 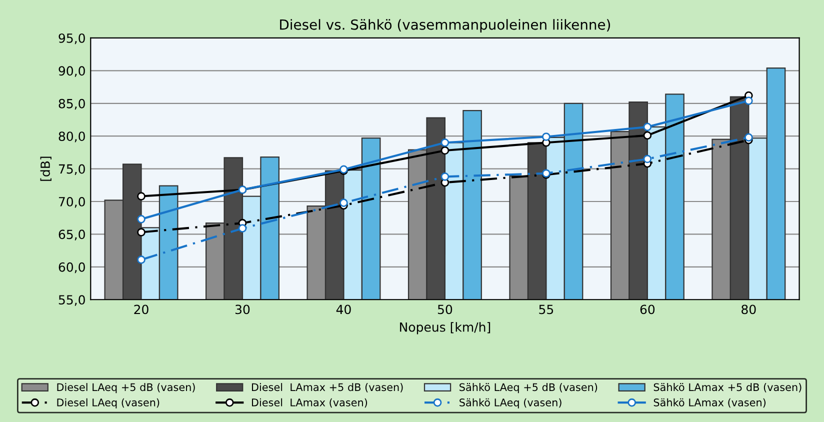 I want to click on y-tick-label: 60,0, so click(x=71, y=268).